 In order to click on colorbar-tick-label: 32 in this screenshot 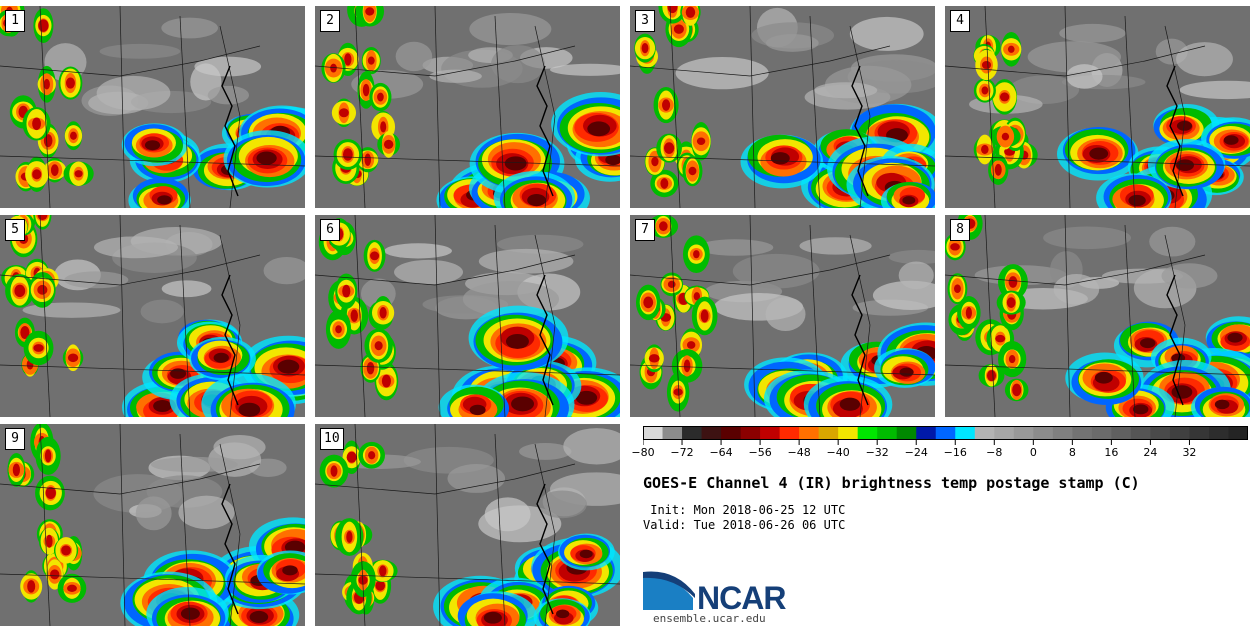, I will do `click(1189, 452)`.